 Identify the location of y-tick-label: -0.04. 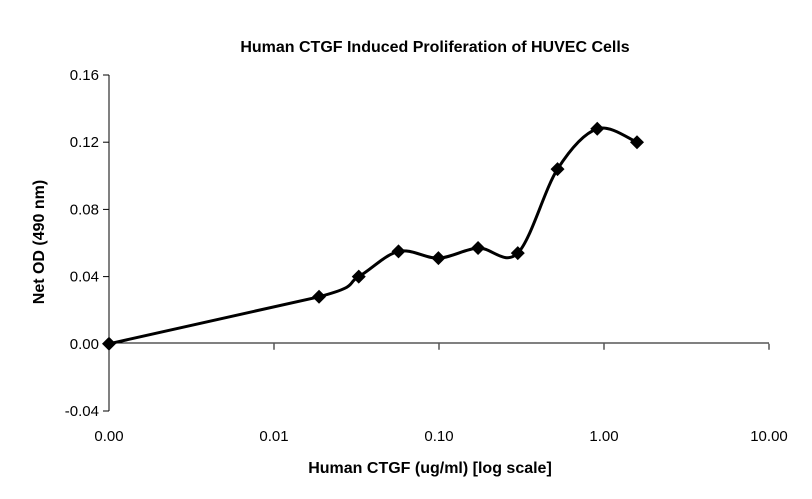
(82, 411).